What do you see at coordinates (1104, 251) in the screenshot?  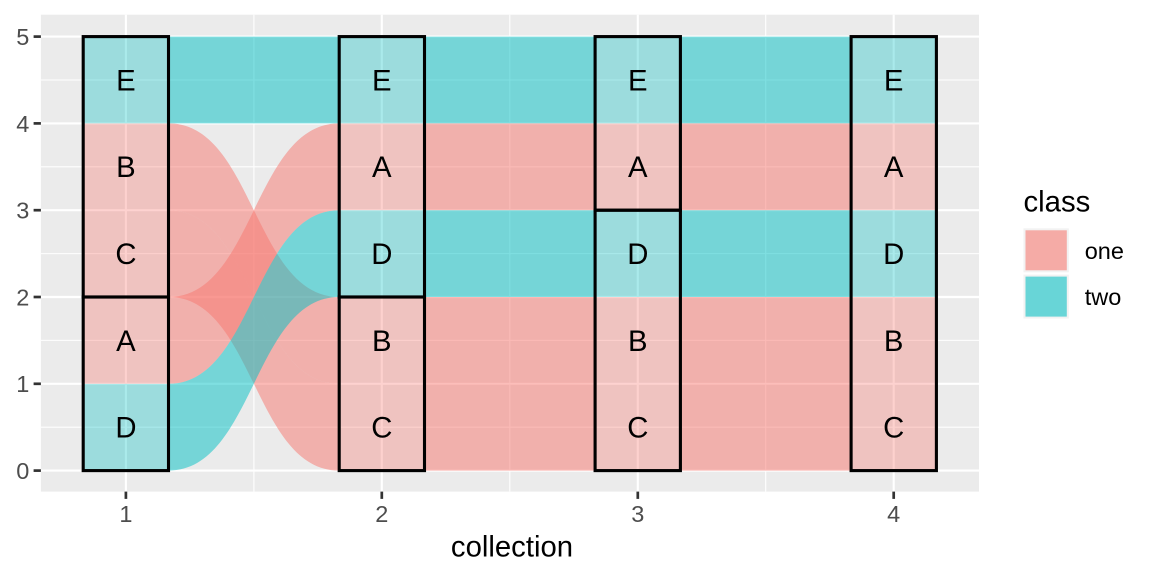 I see `svg-text: one` at bounding box center [1104, 251].